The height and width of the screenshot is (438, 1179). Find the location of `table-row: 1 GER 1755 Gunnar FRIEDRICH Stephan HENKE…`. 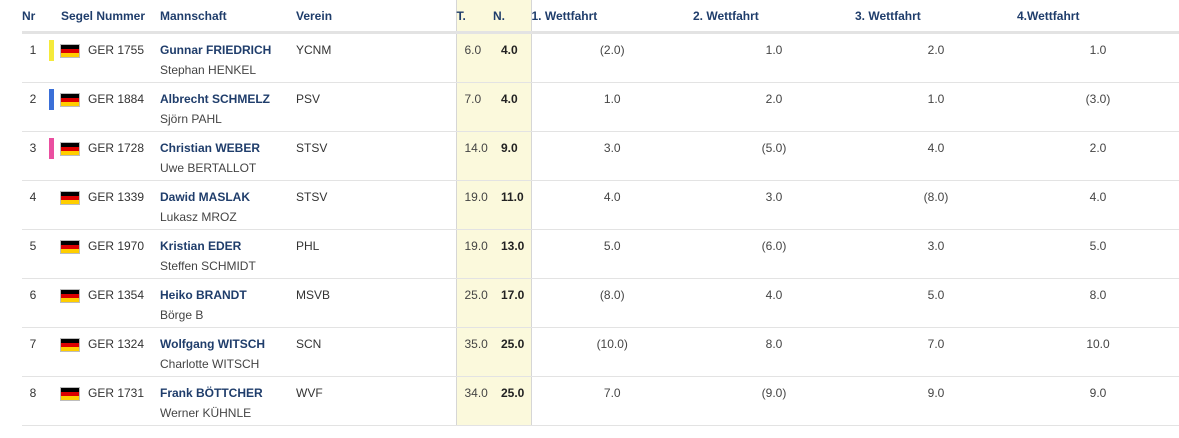

table-row: 1 GER 1755 Gunnar FRIEDRICH Stephan HENKE… is located at coordinates (600, 57).